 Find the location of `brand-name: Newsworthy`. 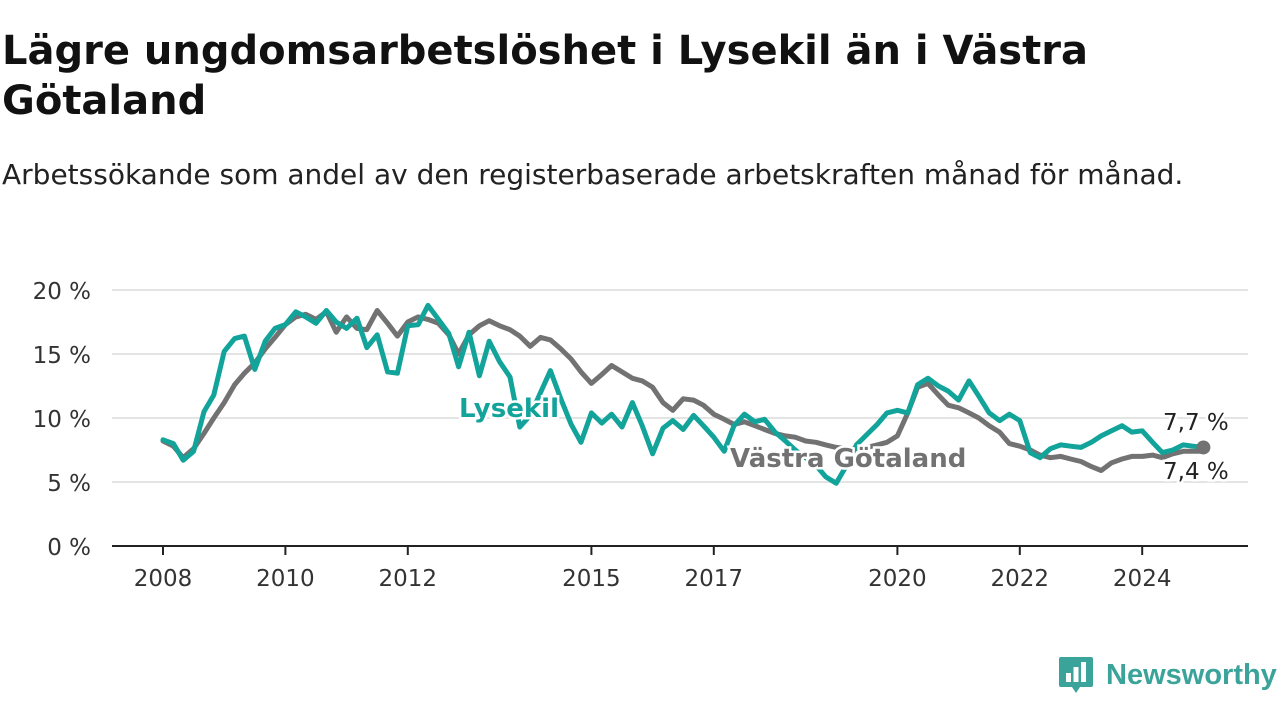

brand-name: Newsworthy is located at coordinates (1191, 674).